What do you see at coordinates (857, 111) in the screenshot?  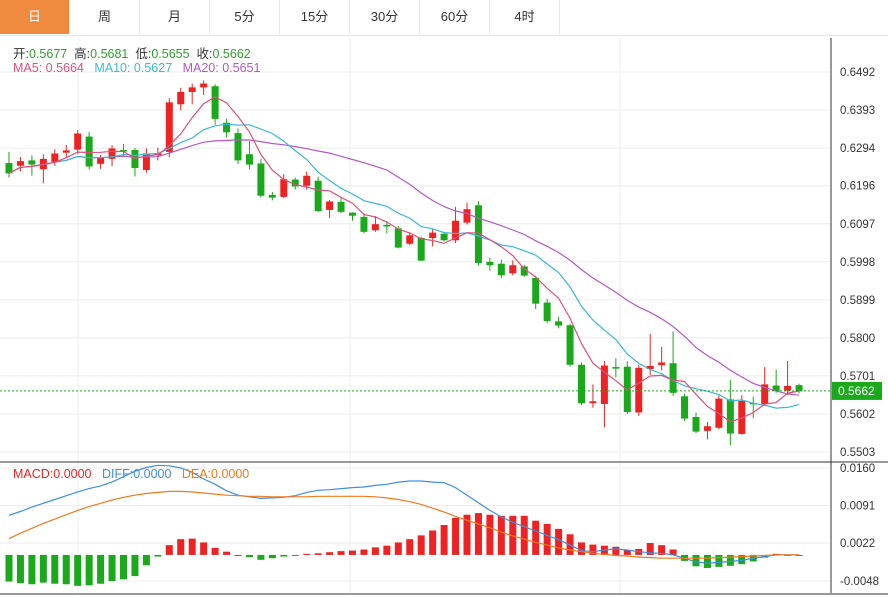 I see `price-tick-label: 0.6393` at bounding box center [857, 111].